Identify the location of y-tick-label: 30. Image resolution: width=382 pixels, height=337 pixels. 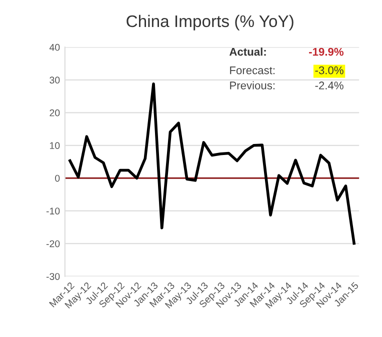
(55, 80).